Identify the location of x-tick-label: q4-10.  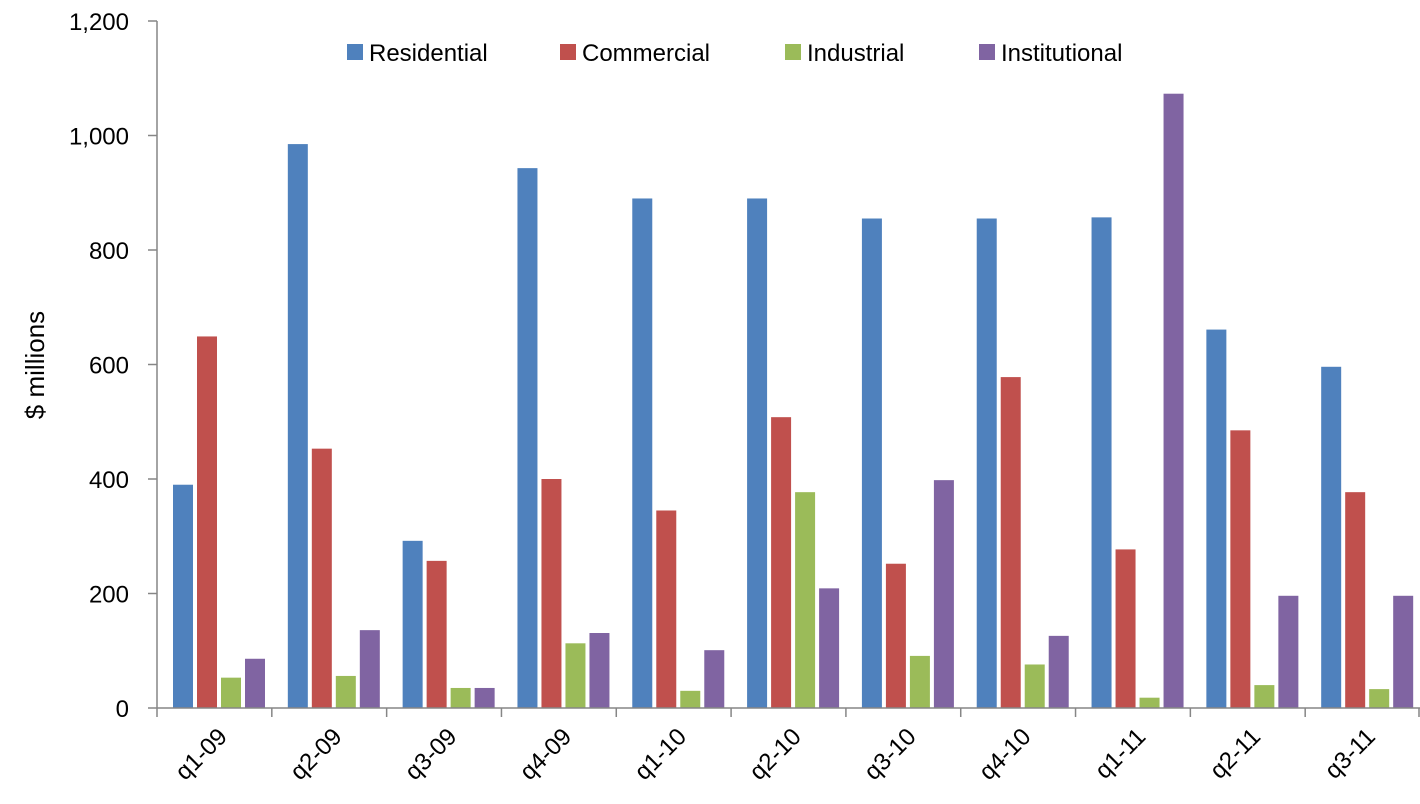
(1005, 754).